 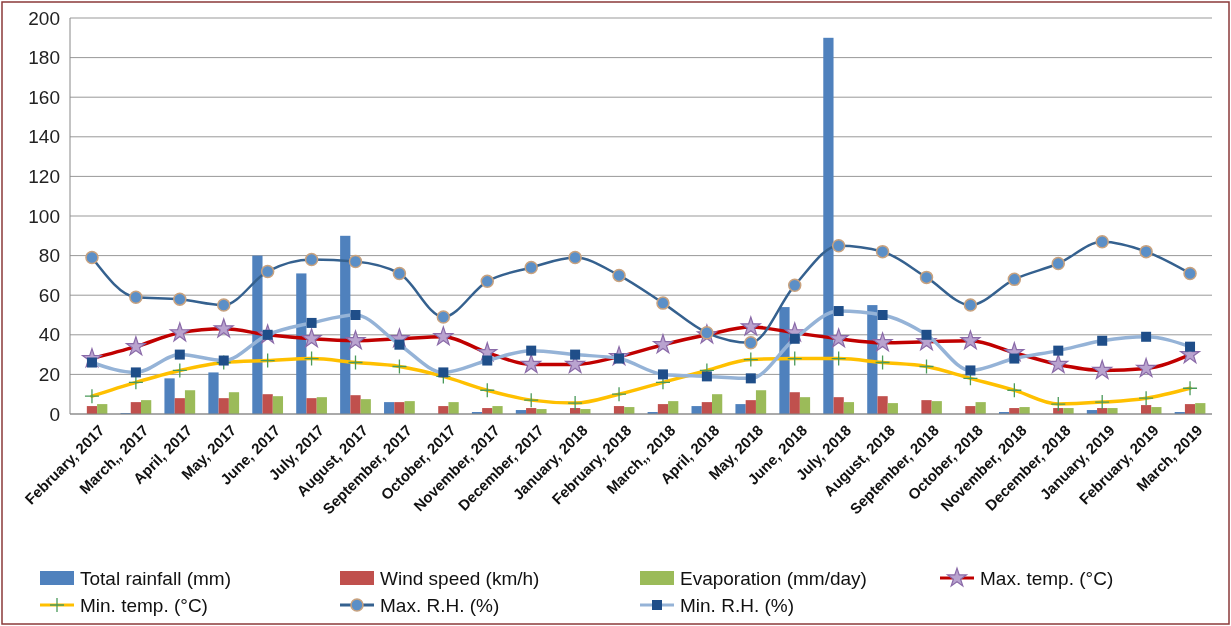 What do you see at coordinates (49, 256) in the screenshot?
I see `y-tick-label: 80` at bounding box center [49, 256].